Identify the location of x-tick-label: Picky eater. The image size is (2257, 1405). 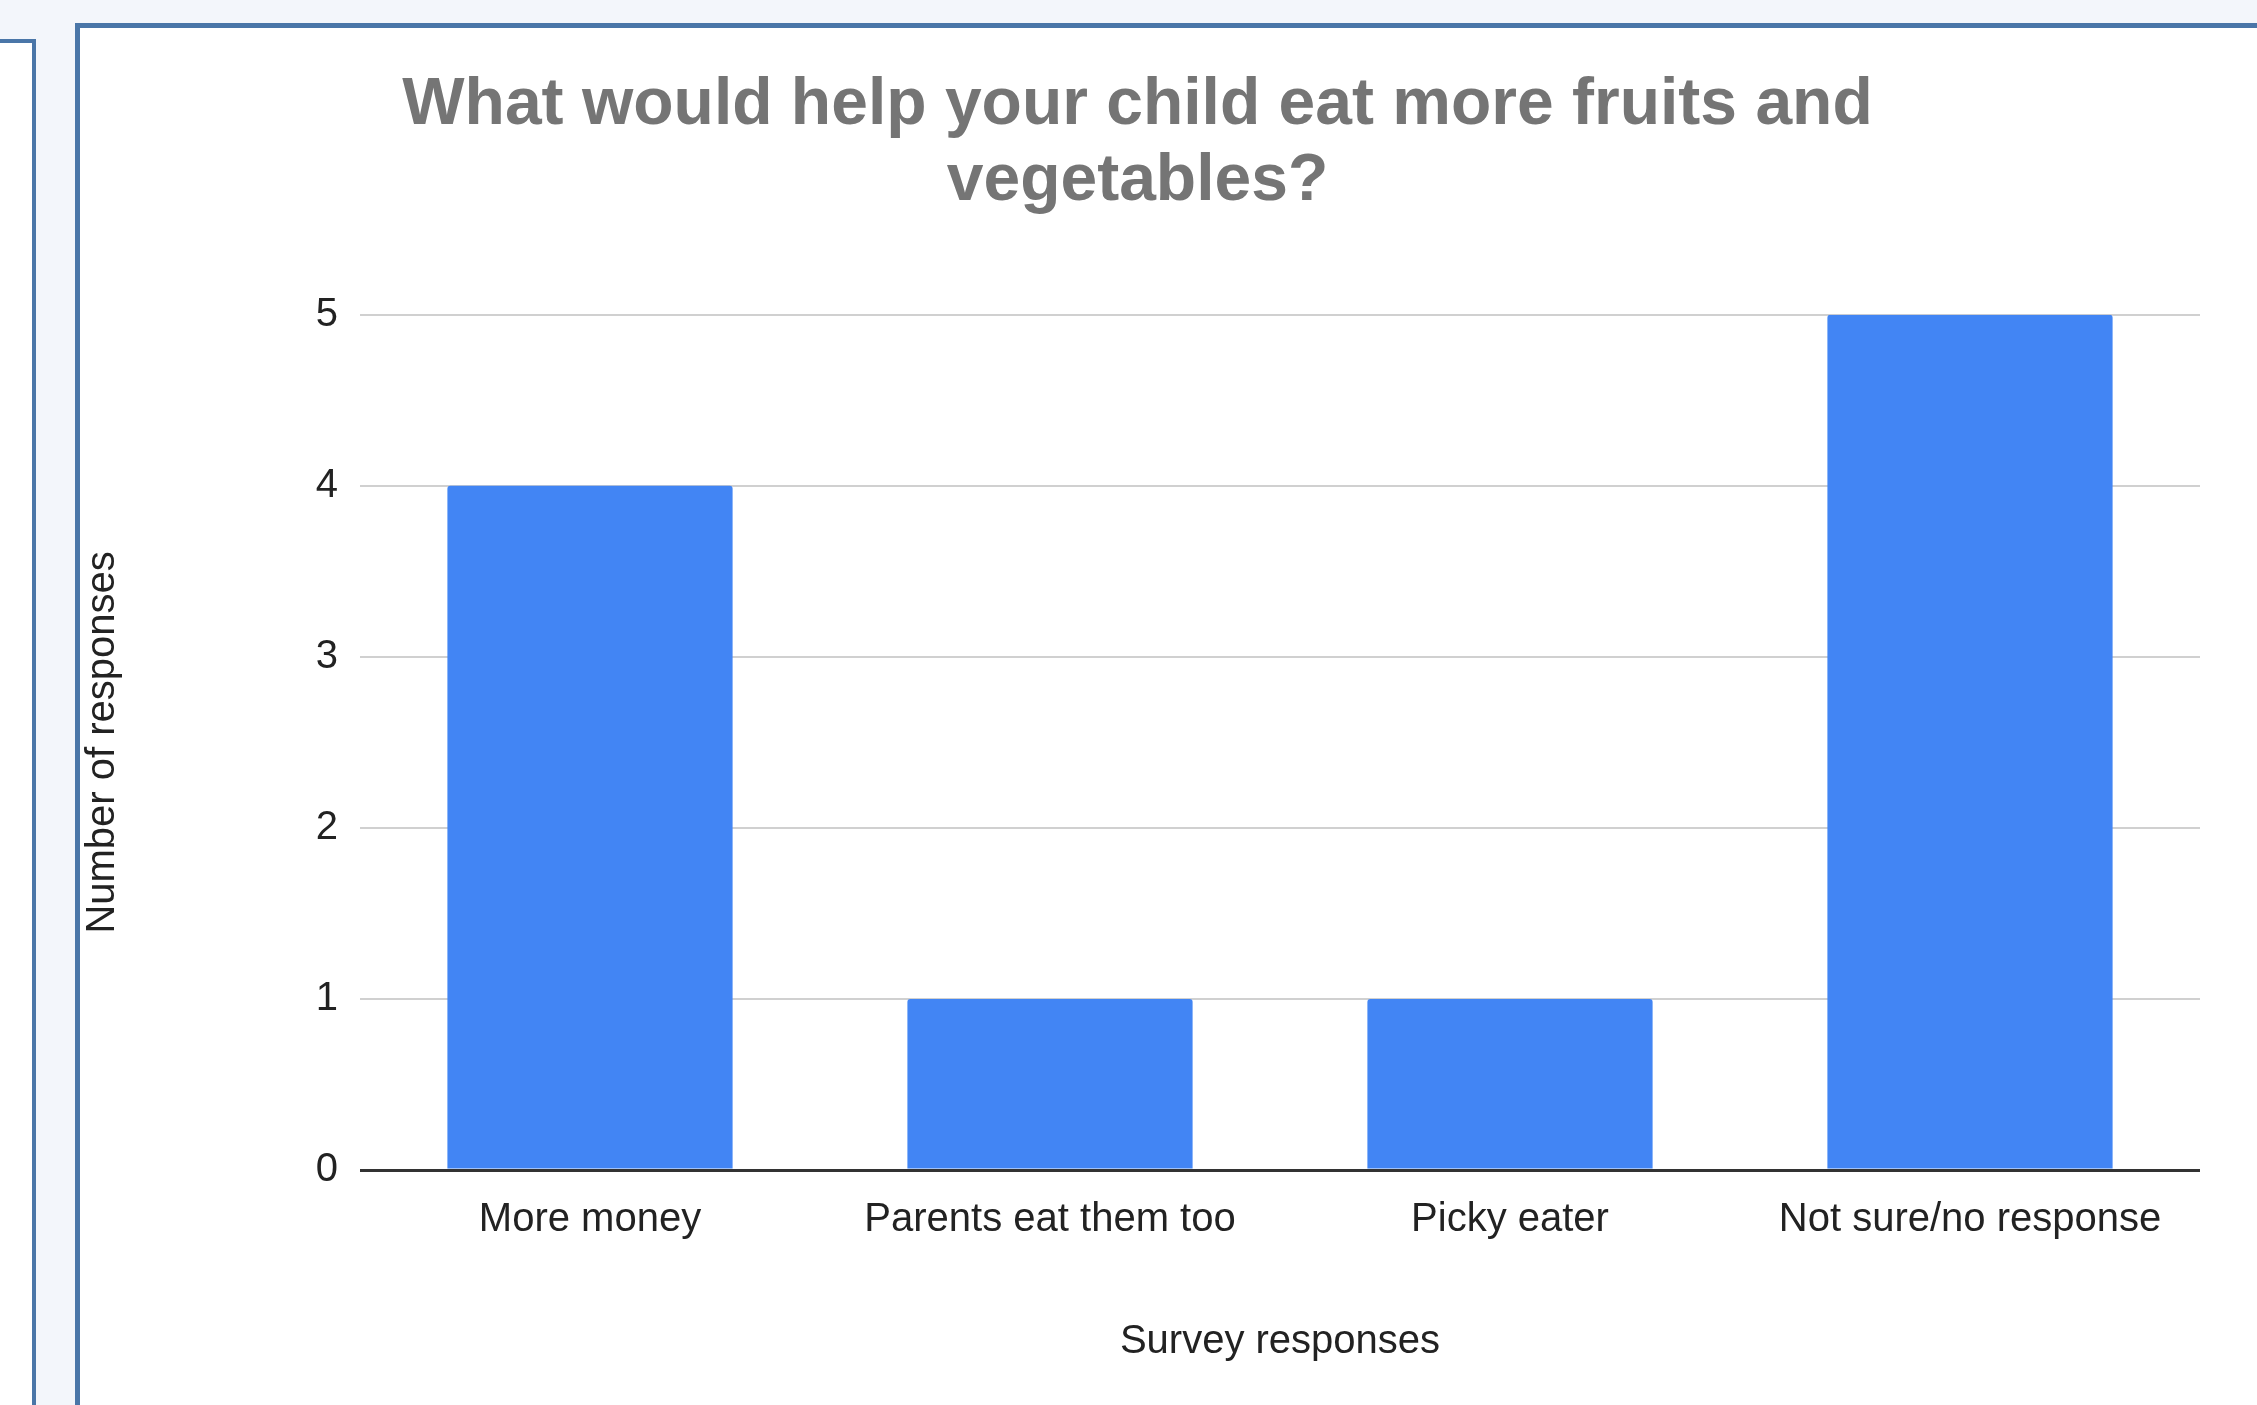
(1510, 1217).